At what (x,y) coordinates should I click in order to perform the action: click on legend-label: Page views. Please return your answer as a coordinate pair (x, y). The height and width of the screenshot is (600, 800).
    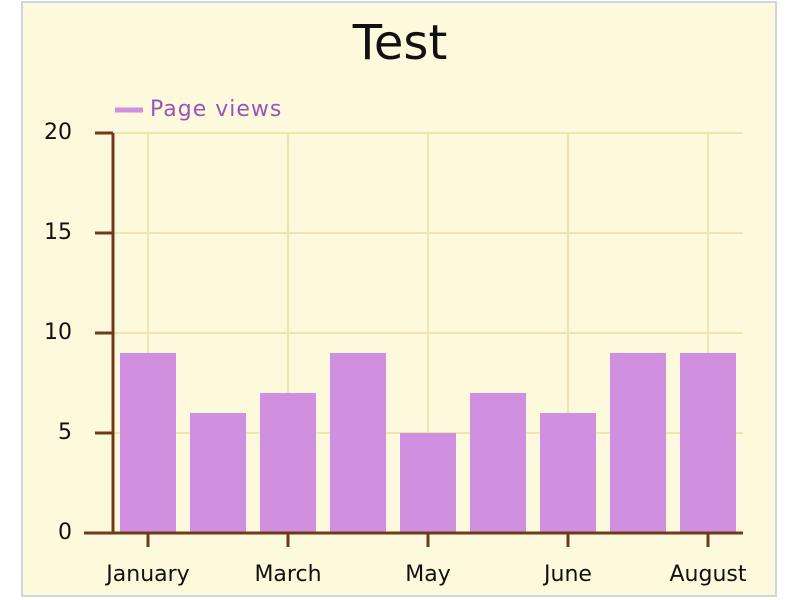
    Looking at the image, I should click on (216, 109).